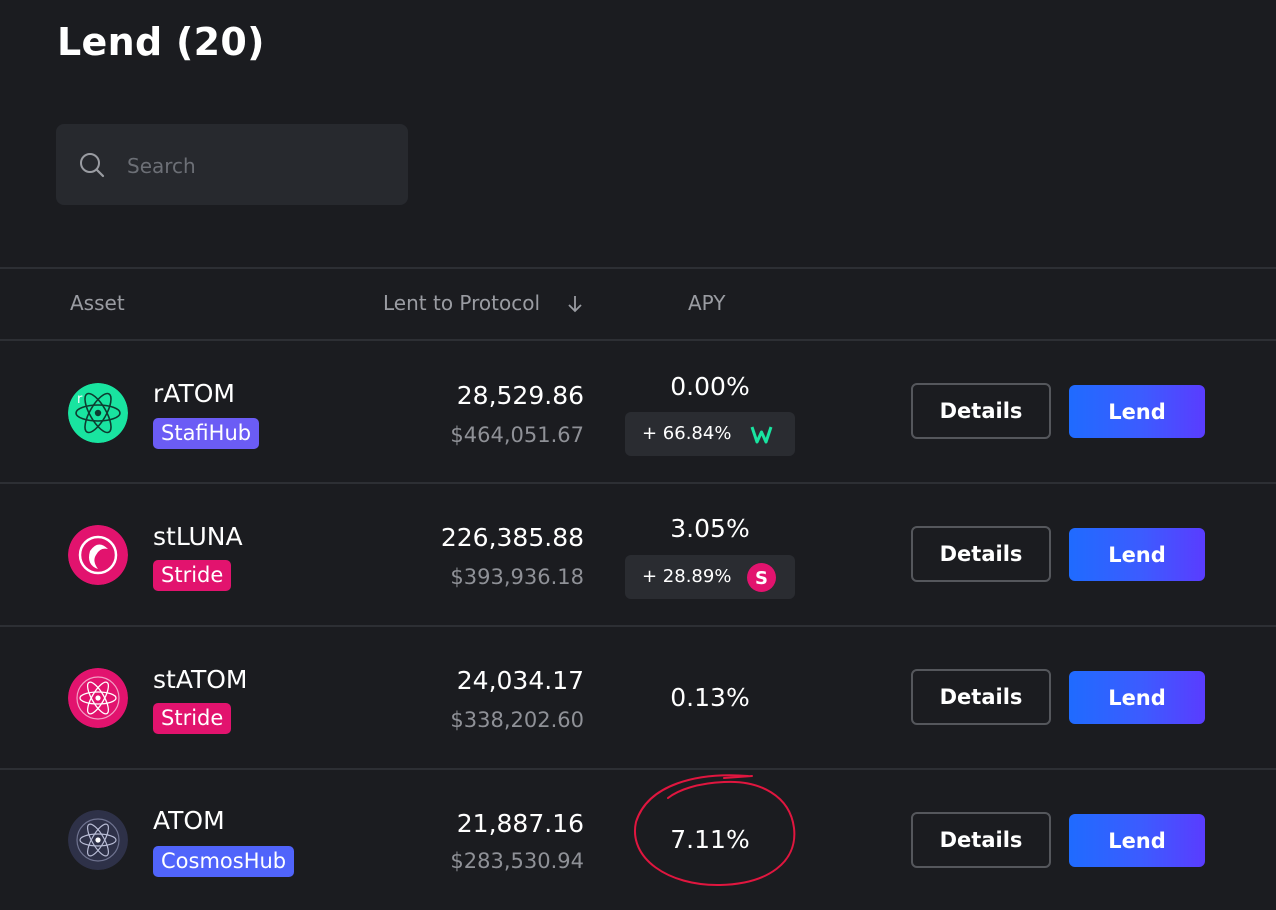 This screenshot has width=1276, height=910. What do you see at coordinates (98, 555) in the screenshot?
I see `stluna-token-icon` at bounding box center [98, 555].